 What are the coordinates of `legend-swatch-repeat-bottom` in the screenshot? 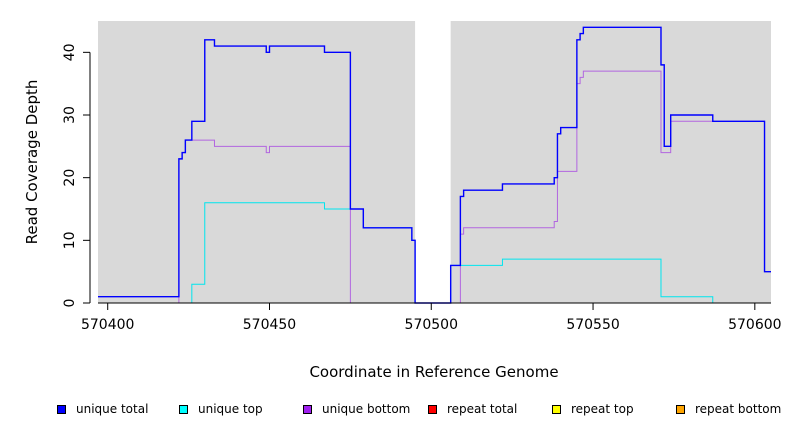 It's located at (680, 409).